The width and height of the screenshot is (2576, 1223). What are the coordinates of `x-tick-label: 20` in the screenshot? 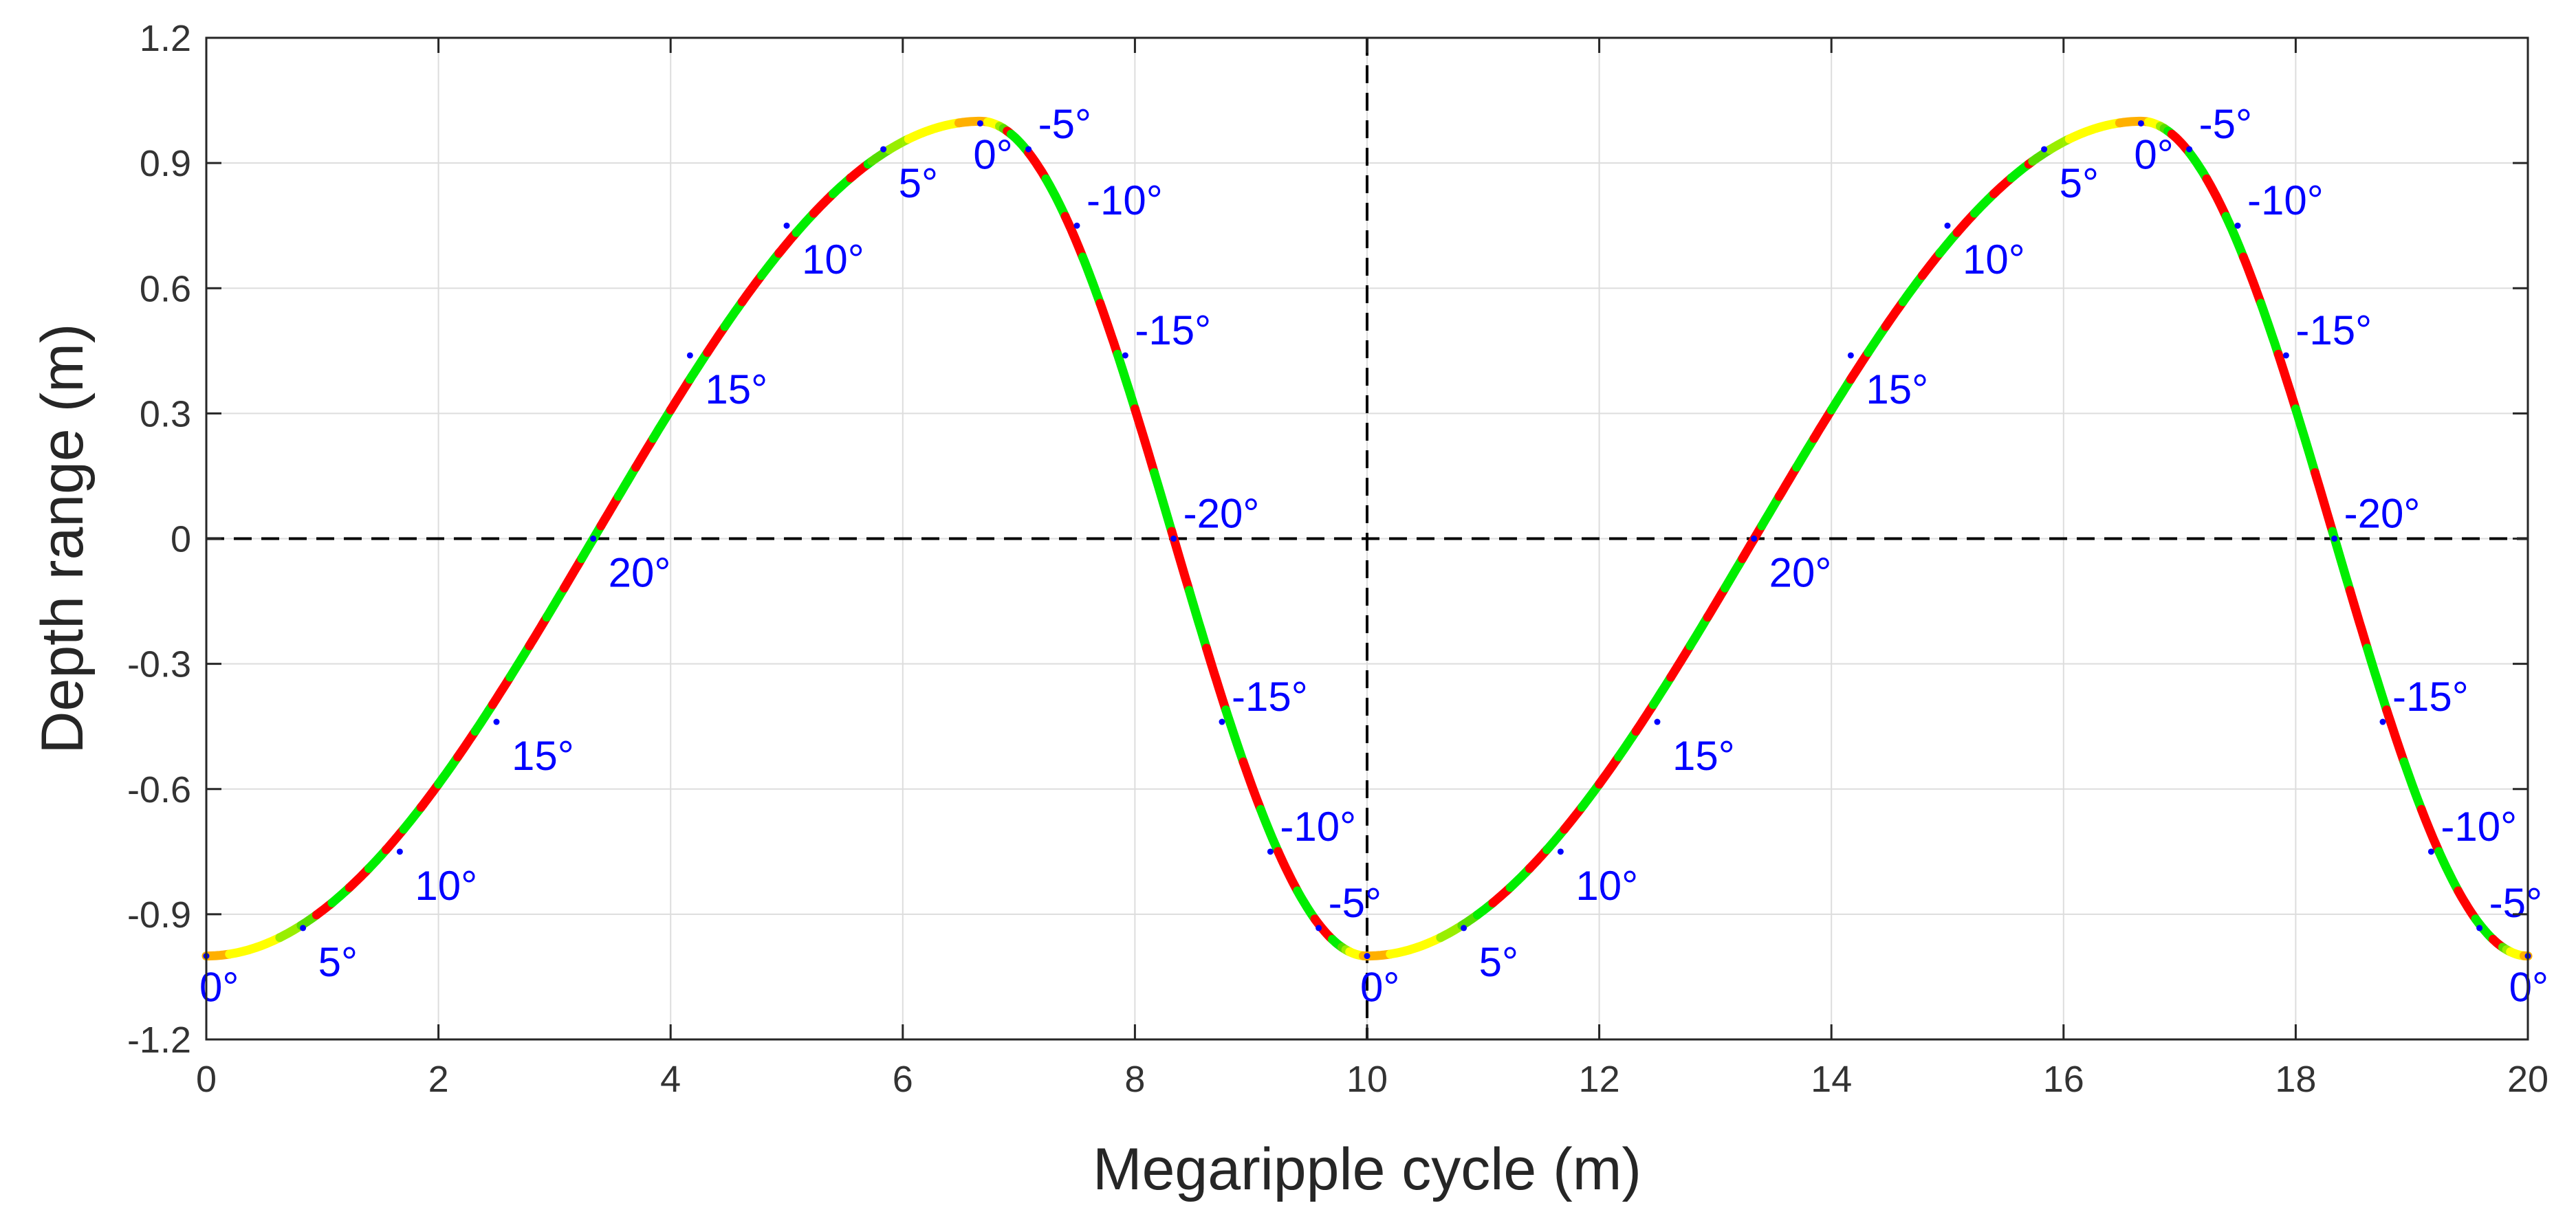 It's located at (2527, 1079).